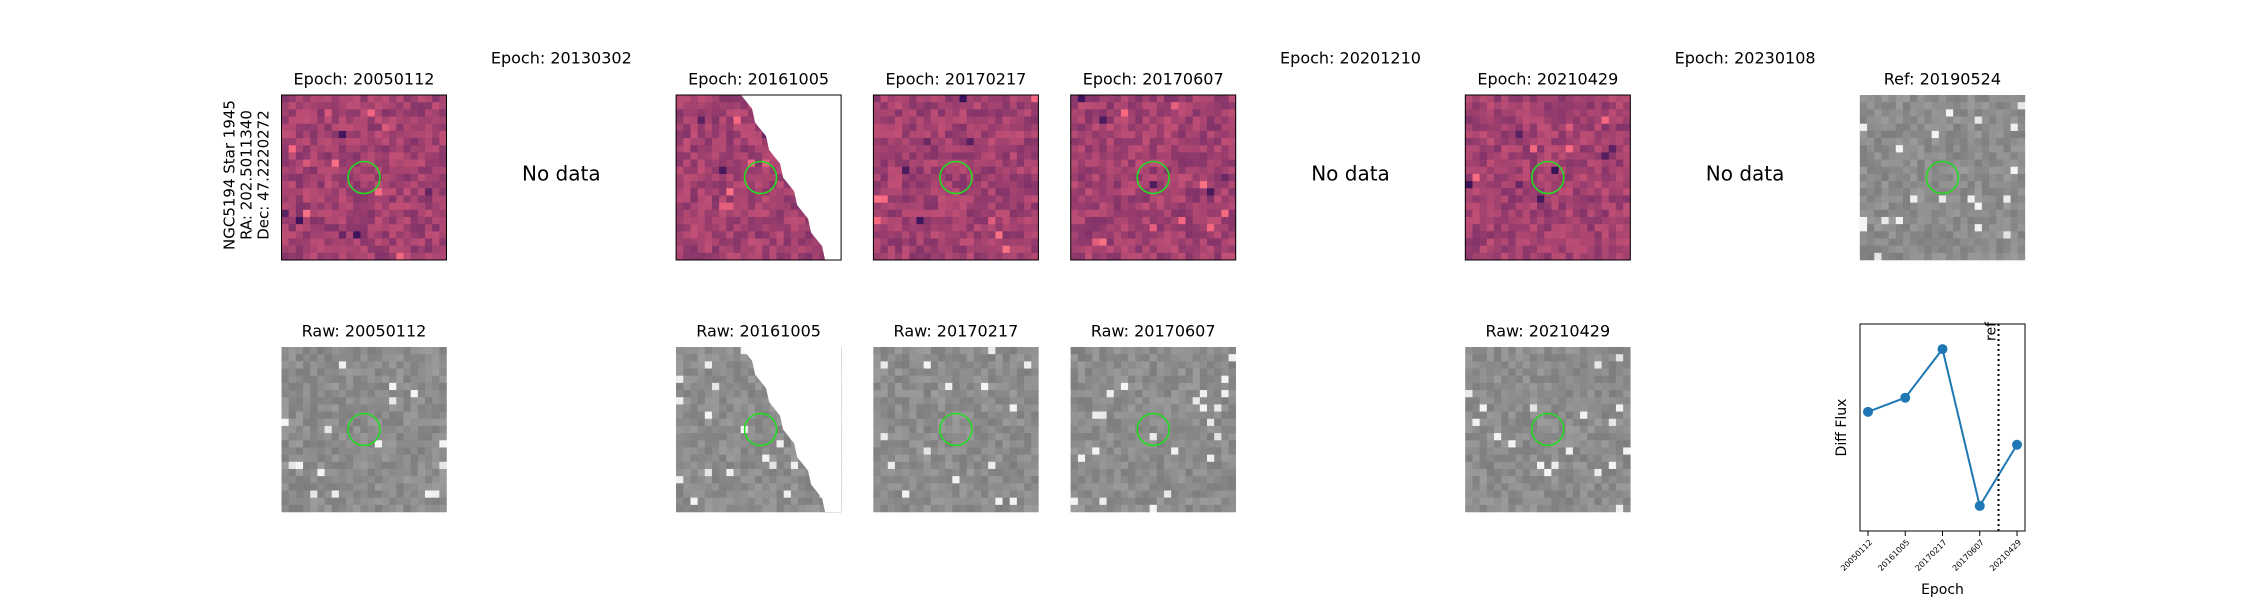  I want to click on panel-title: Epoch: 20210429, so click(1547, 79).